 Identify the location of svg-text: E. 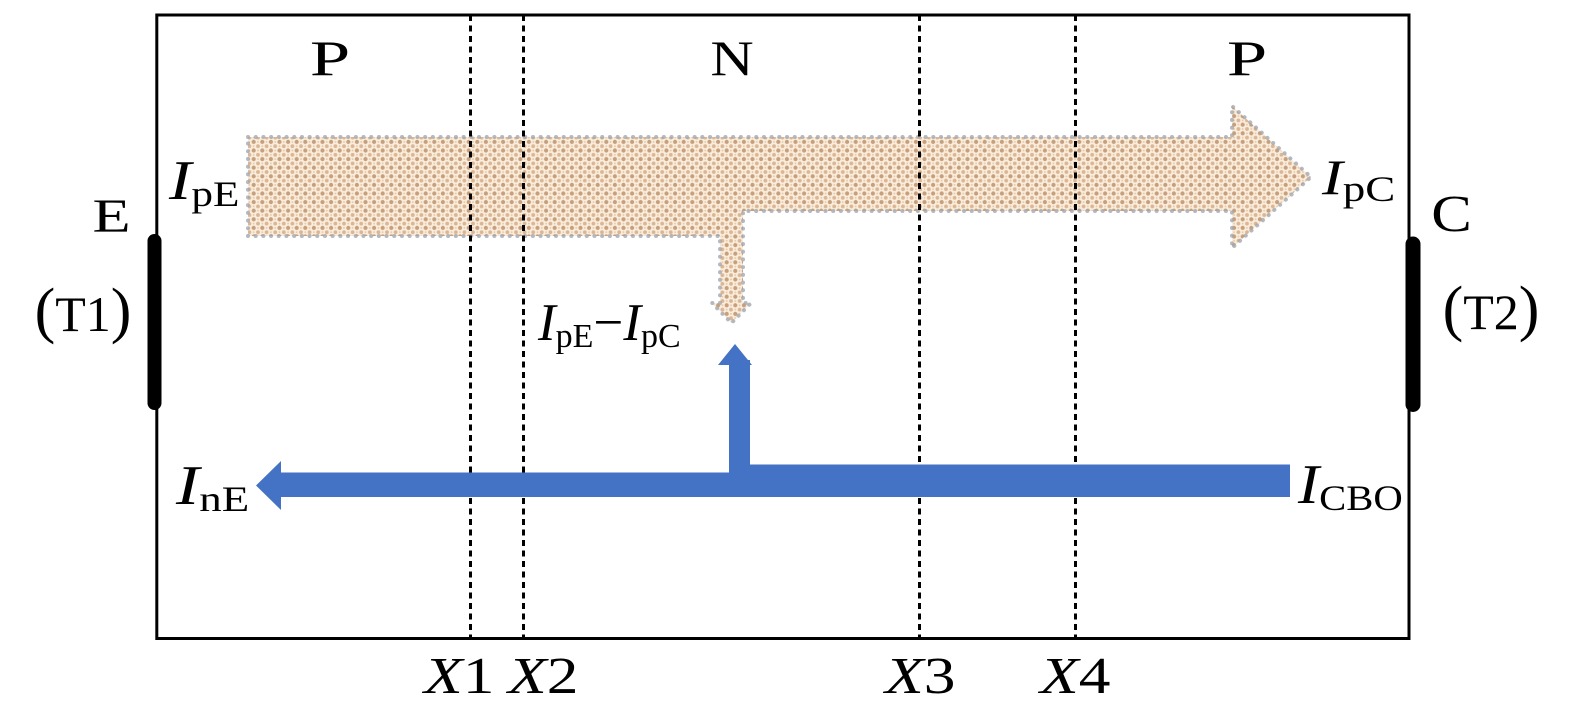
(111, 216).